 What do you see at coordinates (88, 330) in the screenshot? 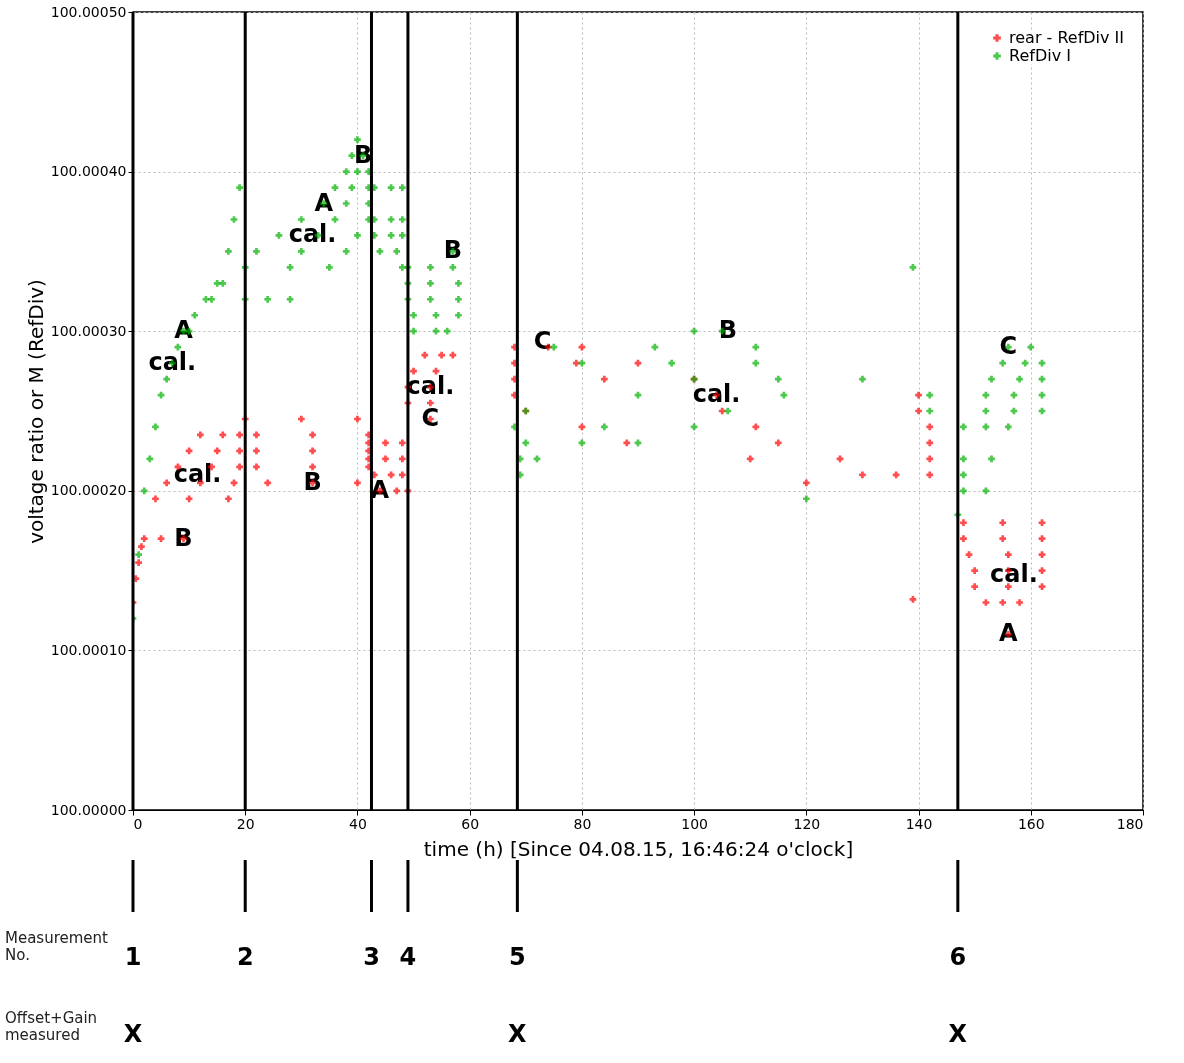
I see `y-tick-label: 100.00030` at bounding box center [88, 330].